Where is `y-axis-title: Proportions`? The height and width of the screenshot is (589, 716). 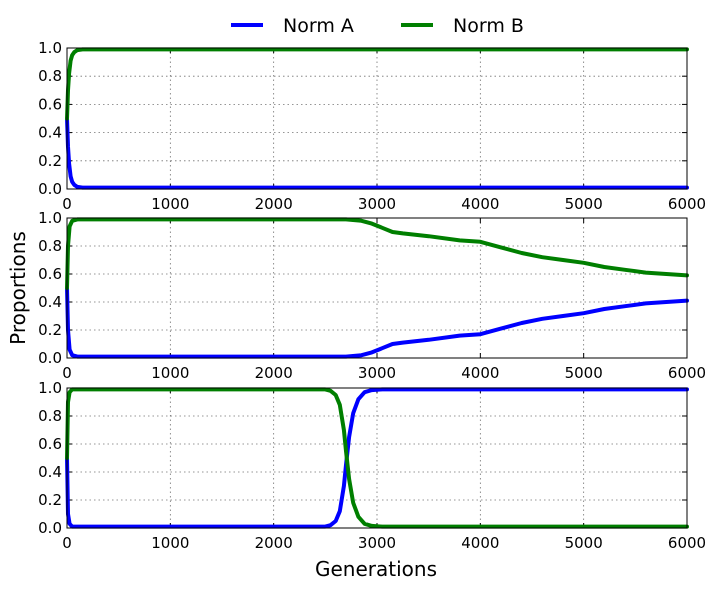
y-axis-title: Proportions is located at coordinates (18, 288).